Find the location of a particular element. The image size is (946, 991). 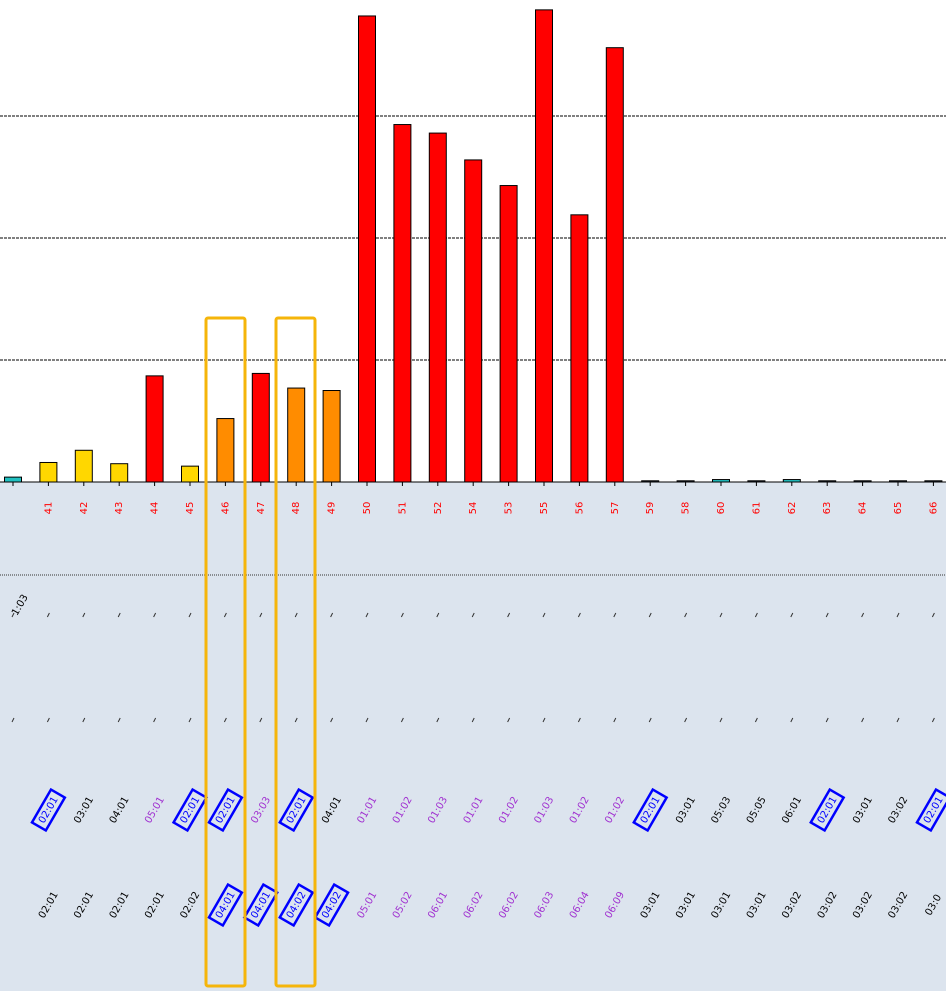

x-tick-label: 46 is located at coordinates (225, 508).